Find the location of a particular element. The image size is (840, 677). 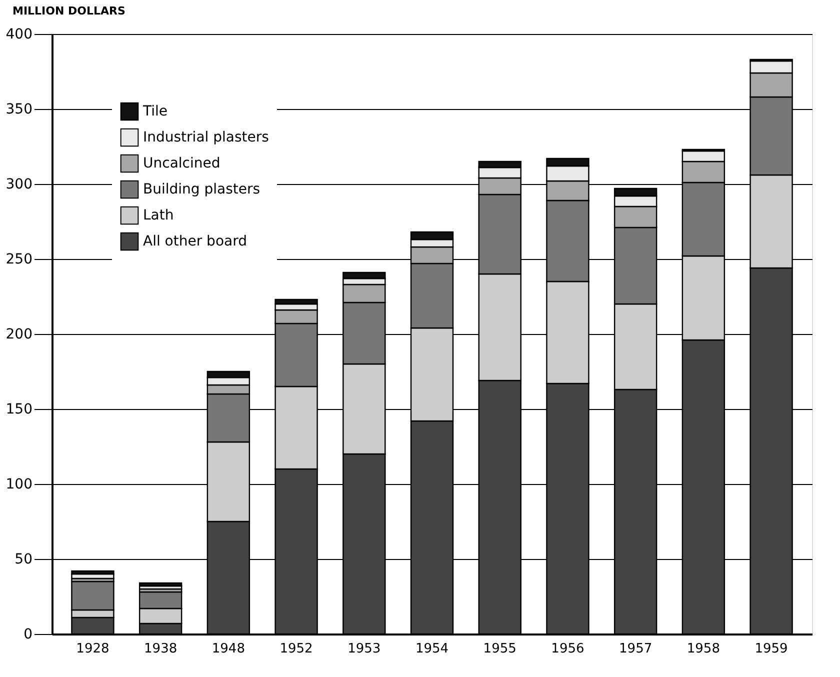

x-tick-label: 1958 is located at coordinates (703, 649).